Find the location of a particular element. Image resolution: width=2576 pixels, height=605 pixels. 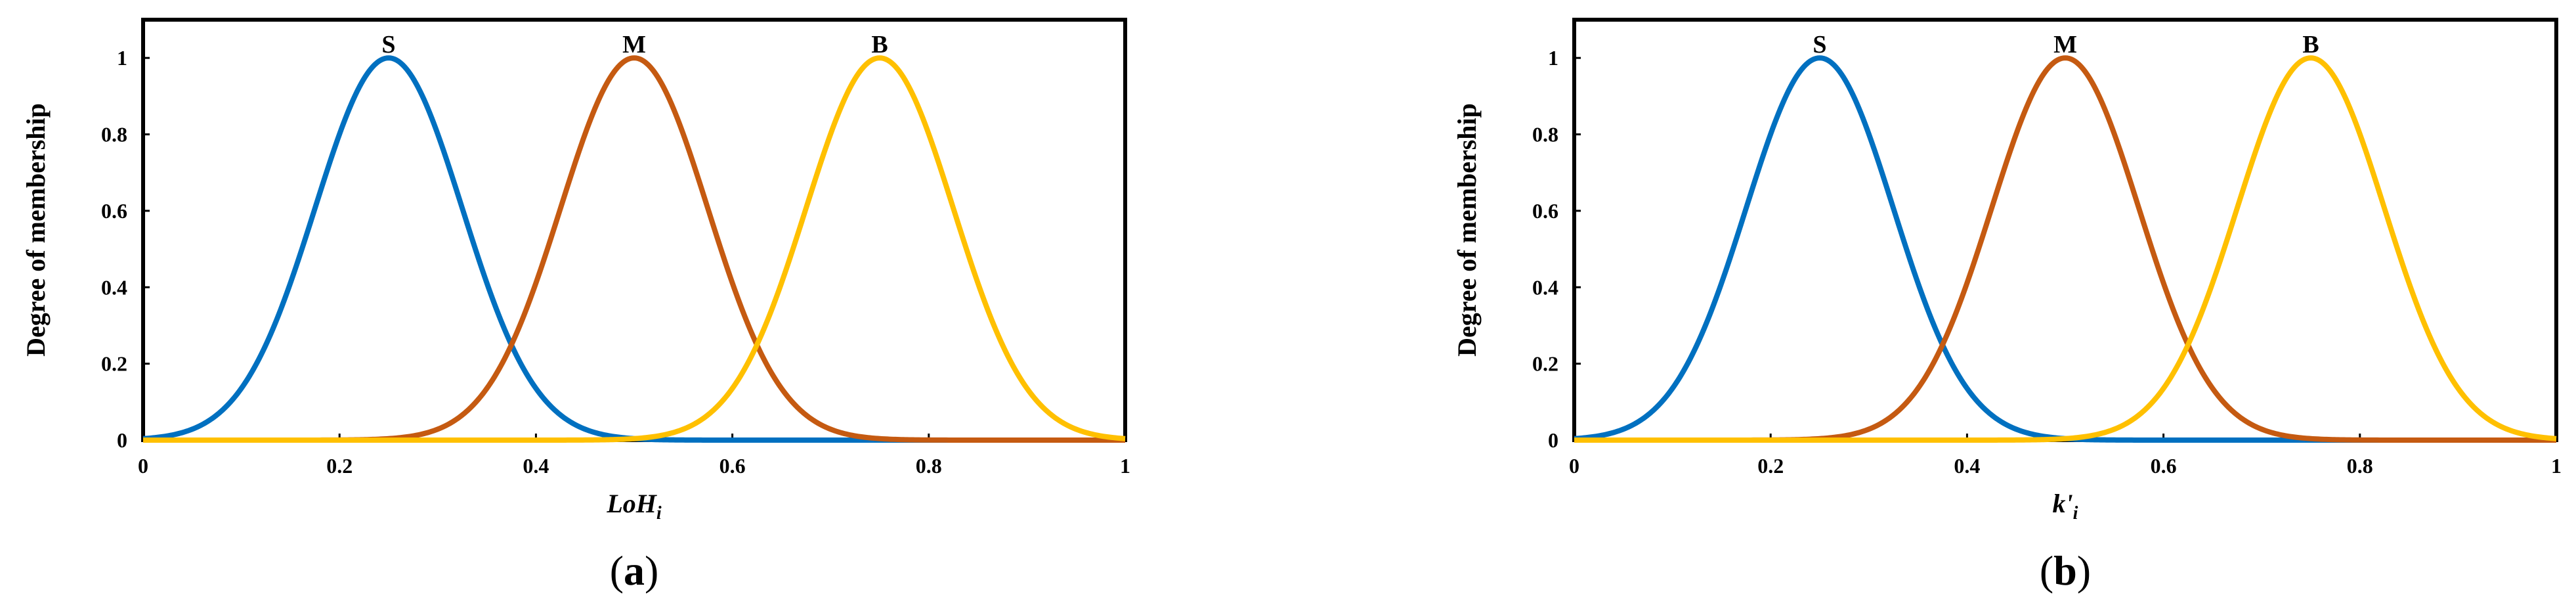

x-axis-label-main: LoH is located at coordinates (631, 503).